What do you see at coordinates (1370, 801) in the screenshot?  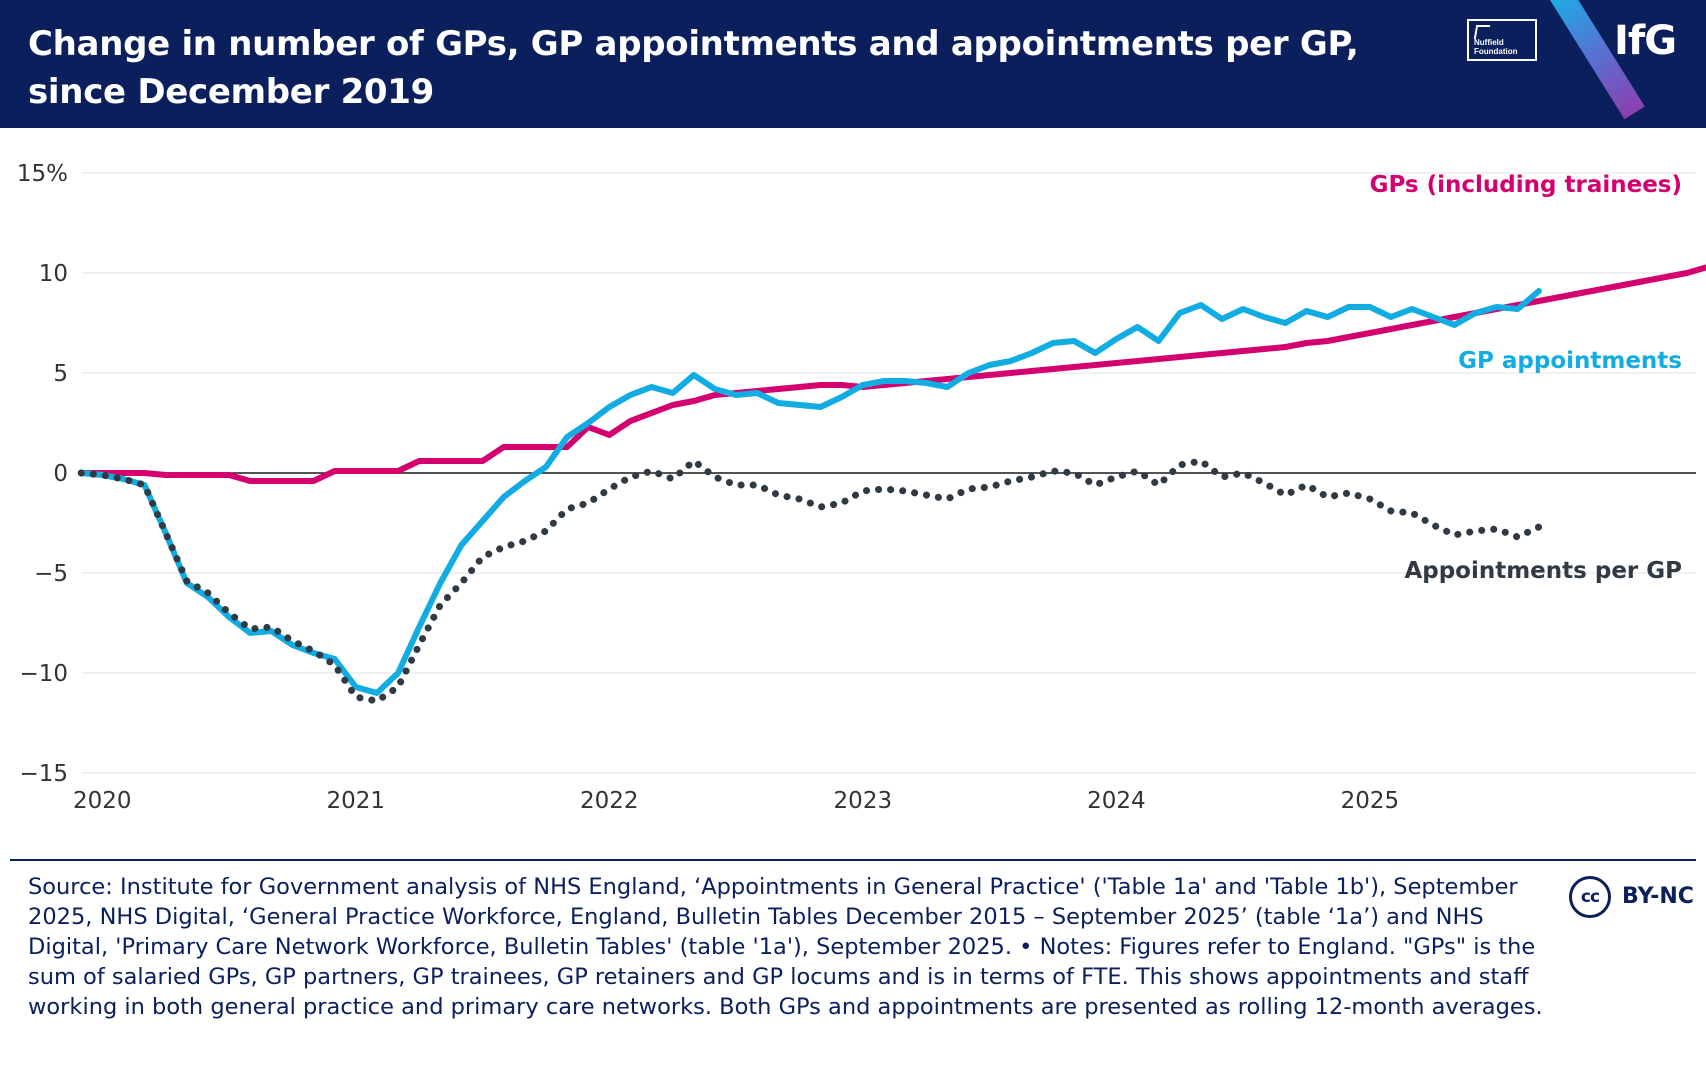 I see `x-tick-label: 2025` at bounding box center [1370, 801].